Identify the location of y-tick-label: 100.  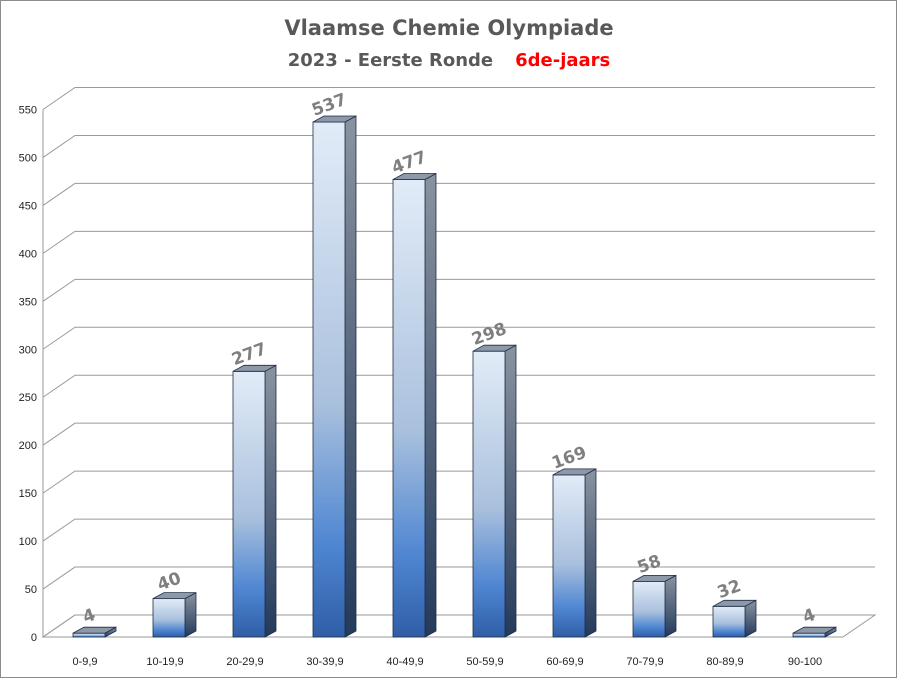
(28, 542).